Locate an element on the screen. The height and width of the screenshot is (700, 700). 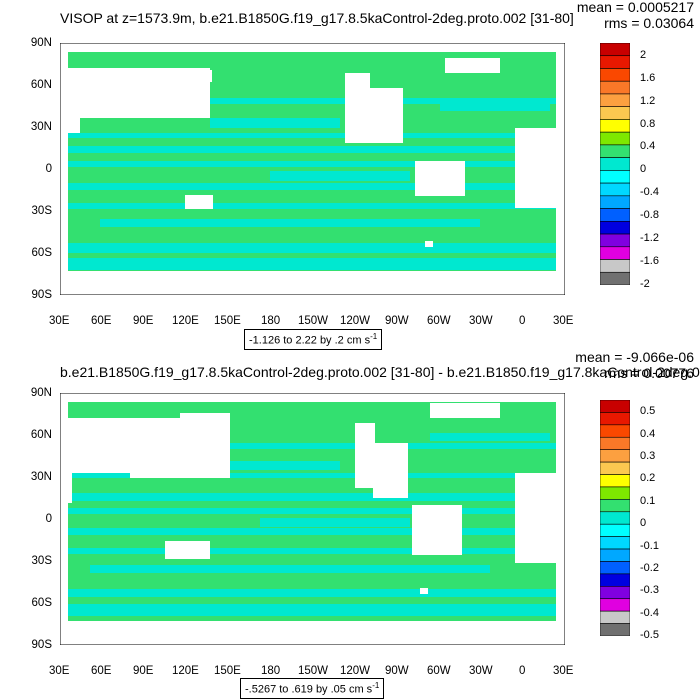
contour-range-label: -.5267 to .619 by .05 cm s-1 is located at coordinates (312, 688).